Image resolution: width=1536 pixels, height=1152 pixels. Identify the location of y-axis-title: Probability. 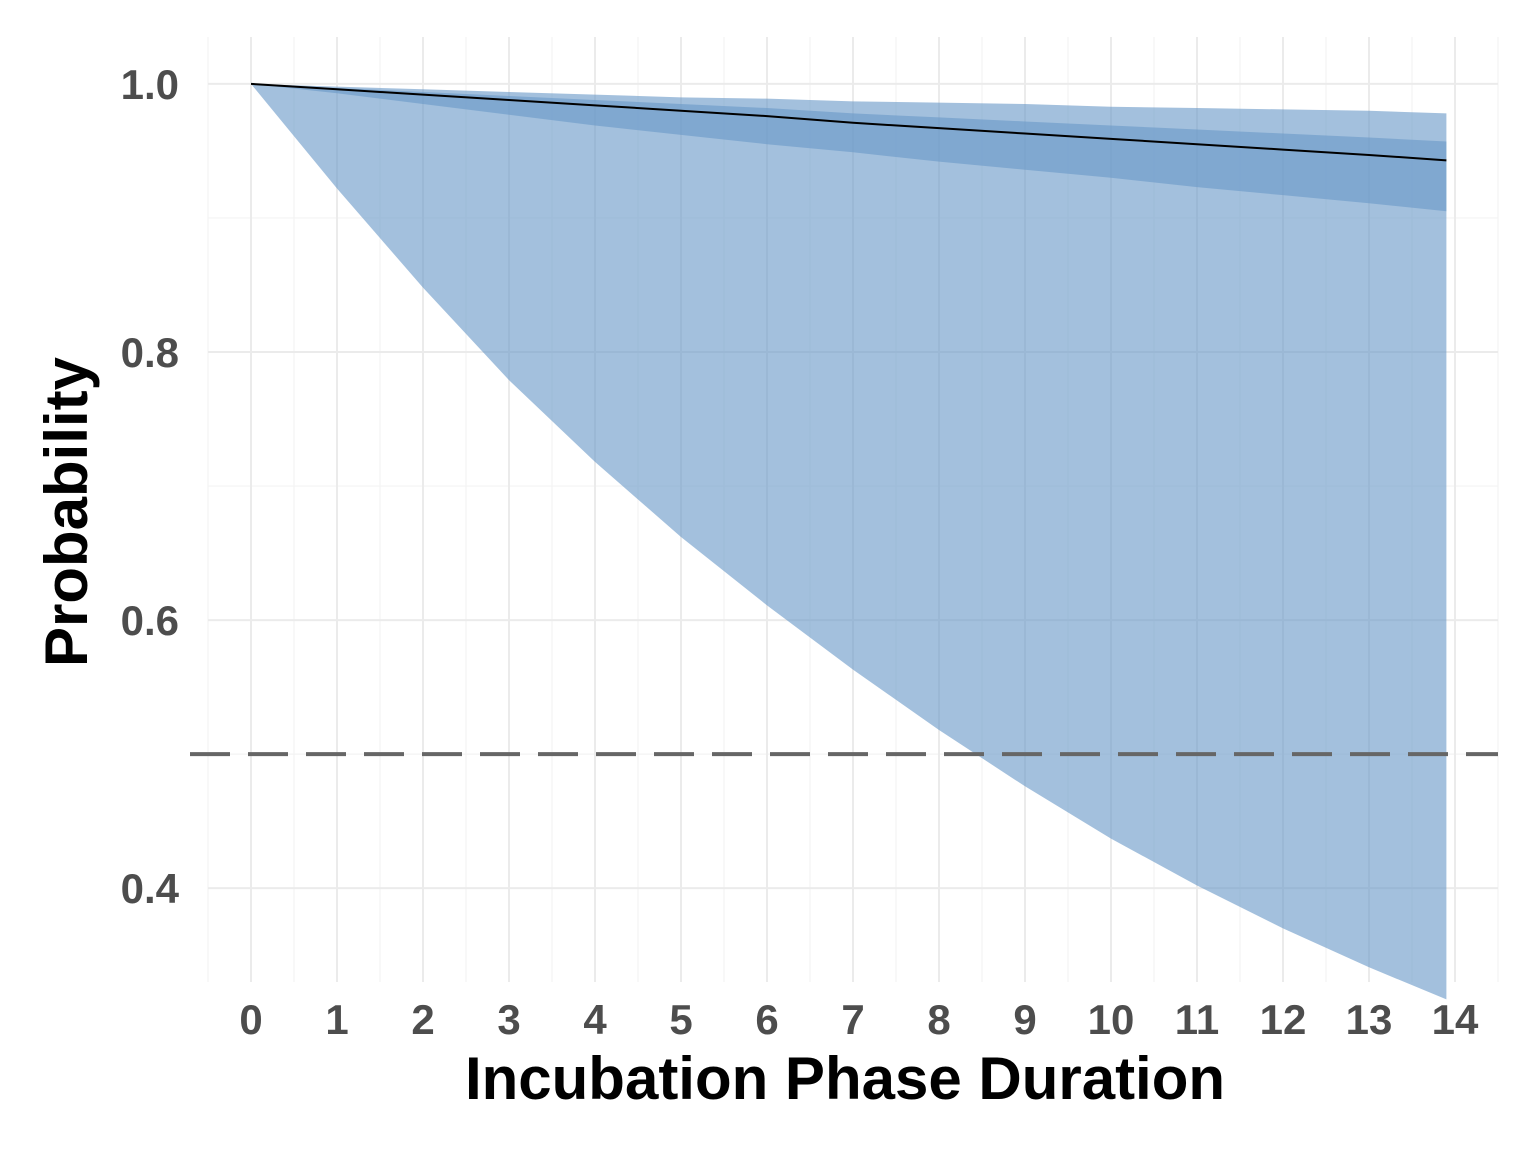
(66, 511).